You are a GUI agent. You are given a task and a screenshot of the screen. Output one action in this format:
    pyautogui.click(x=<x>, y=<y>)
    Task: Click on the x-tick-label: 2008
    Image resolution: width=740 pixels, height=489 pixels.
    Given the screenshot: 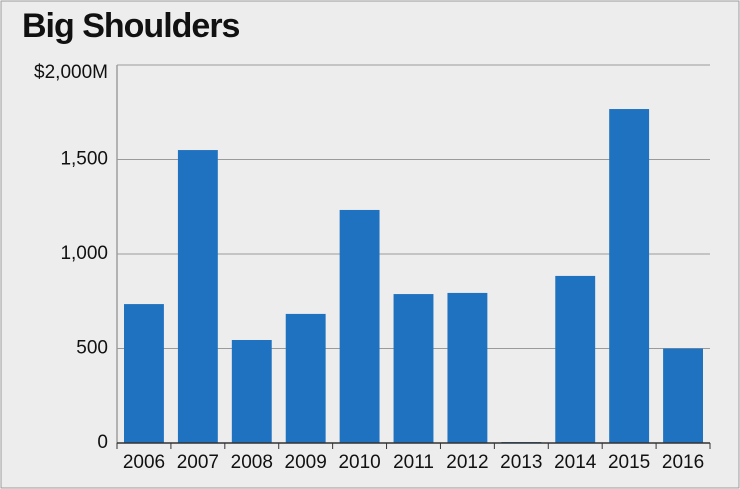 What is the action you would take?
    pyautogui.click(x=252, y=462)
    